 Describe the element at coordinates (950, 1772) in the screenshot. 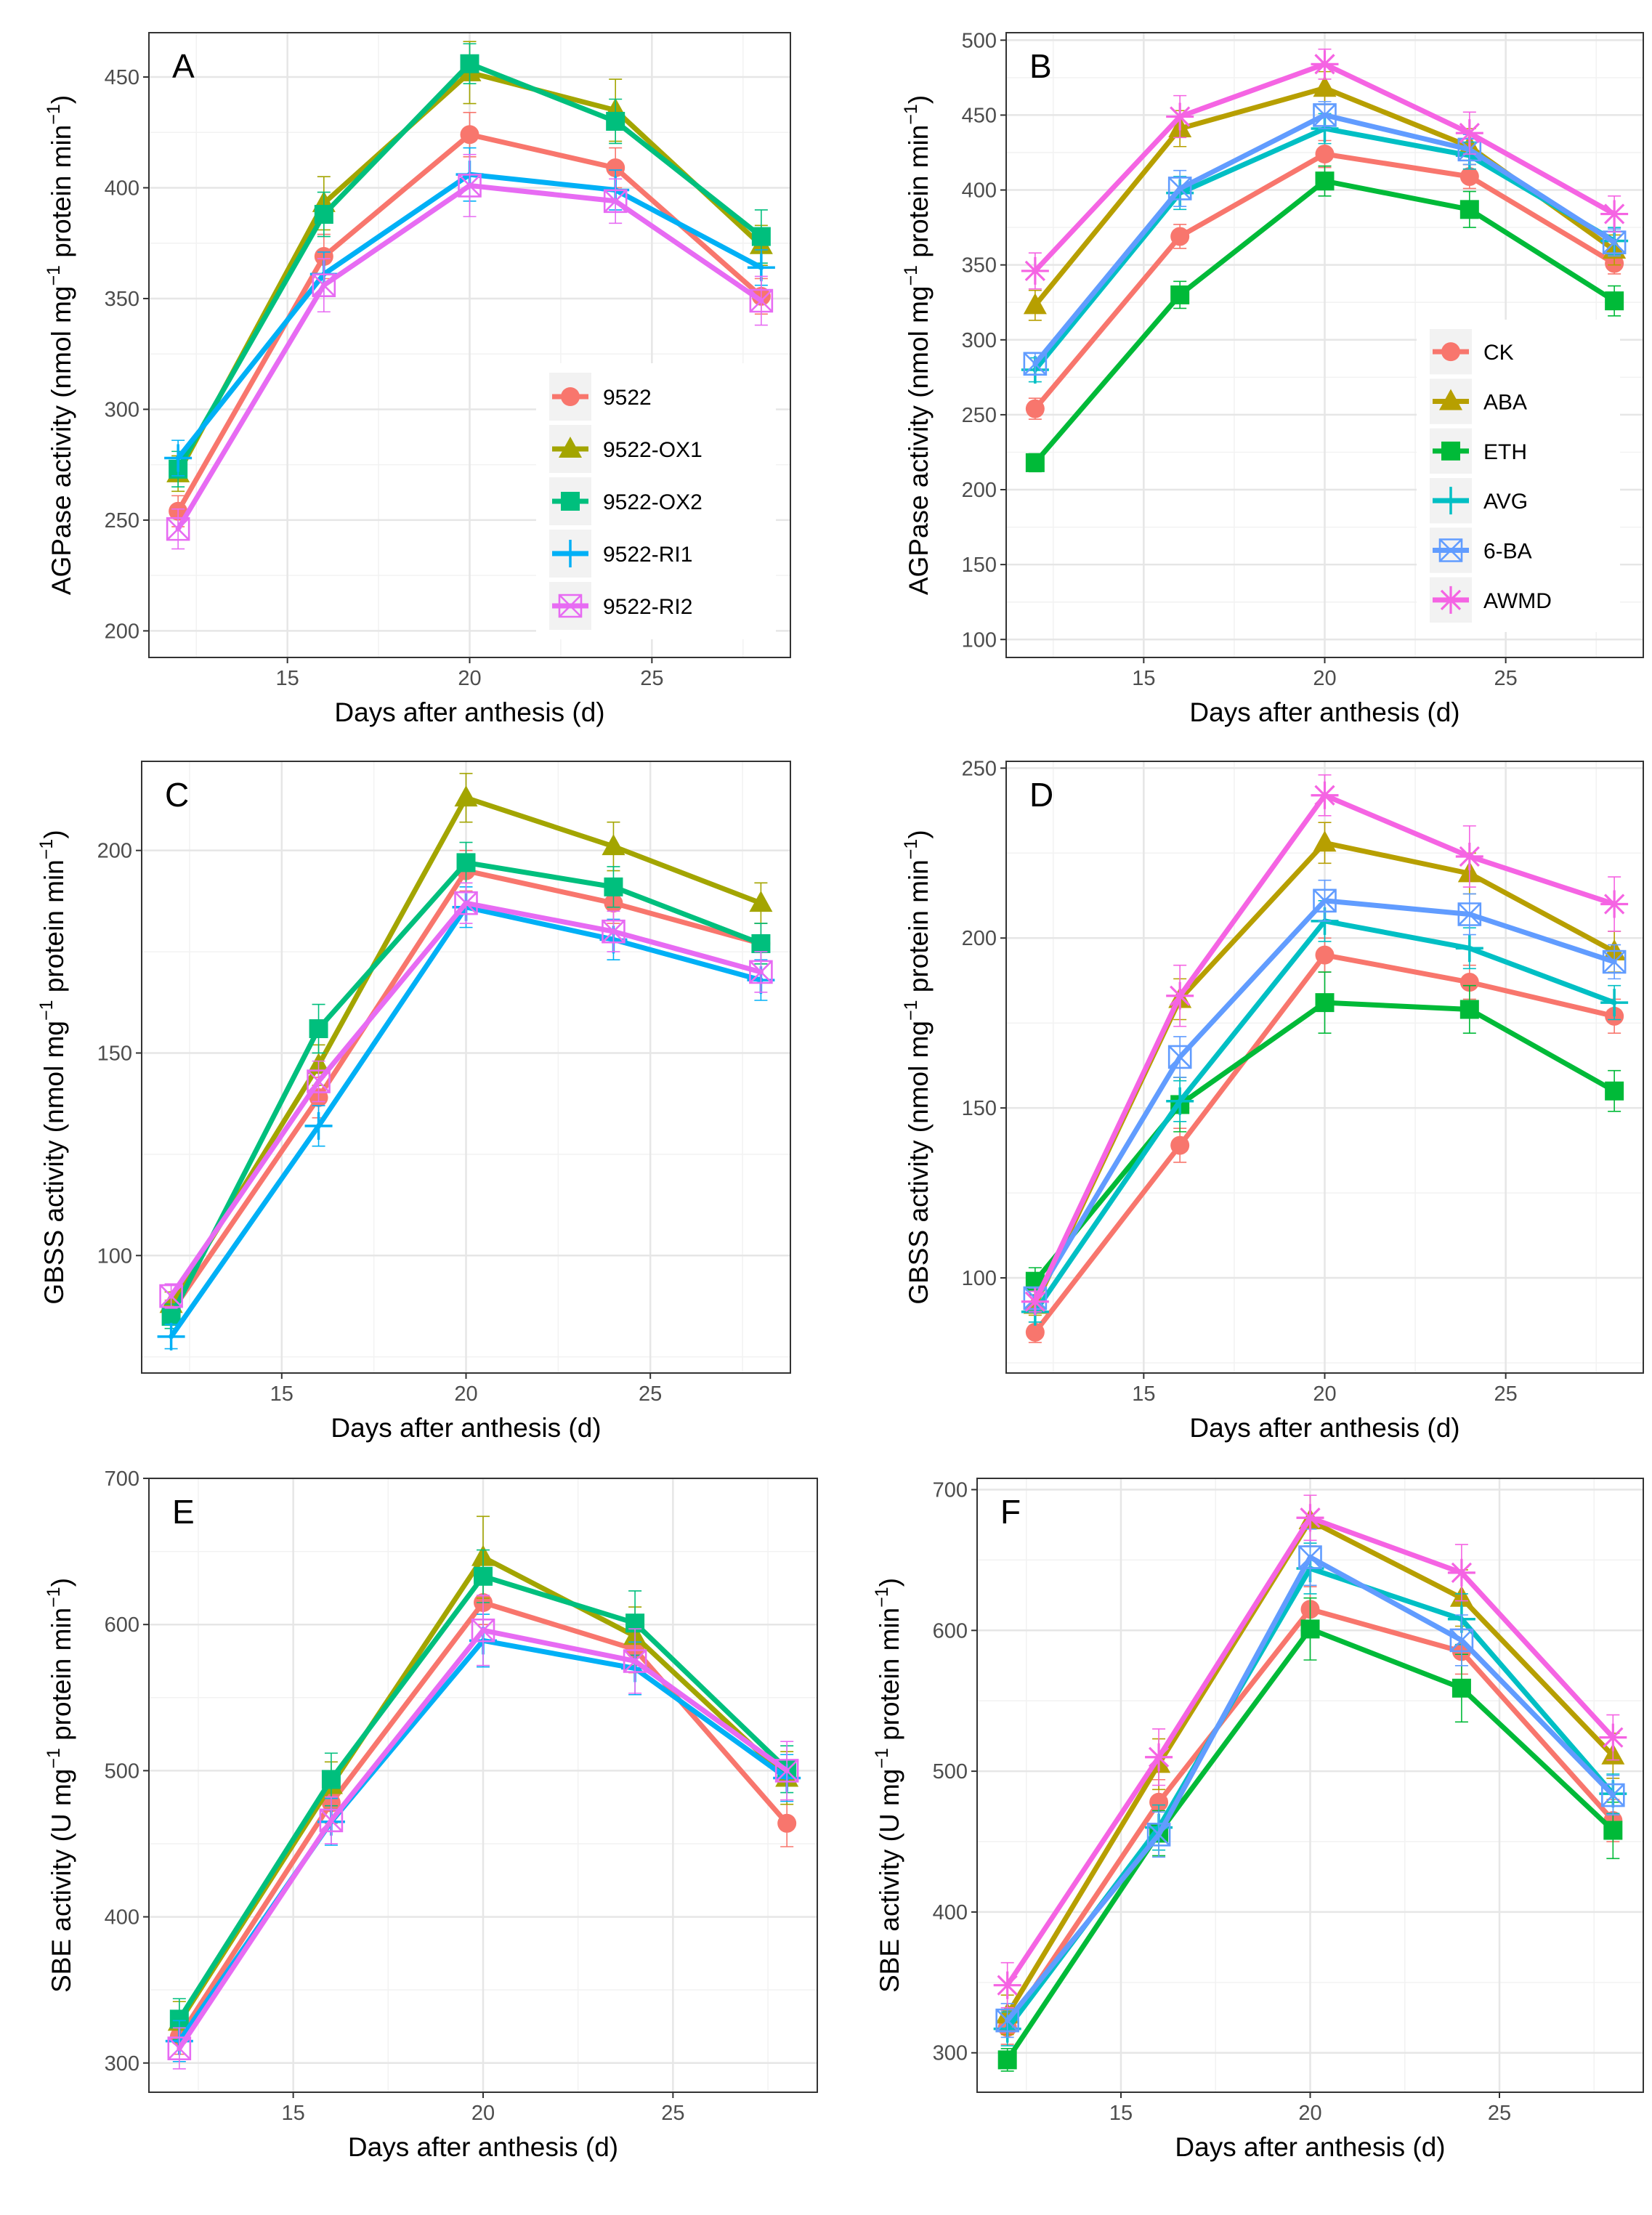

I see `y-tick-label: 500` at that location.